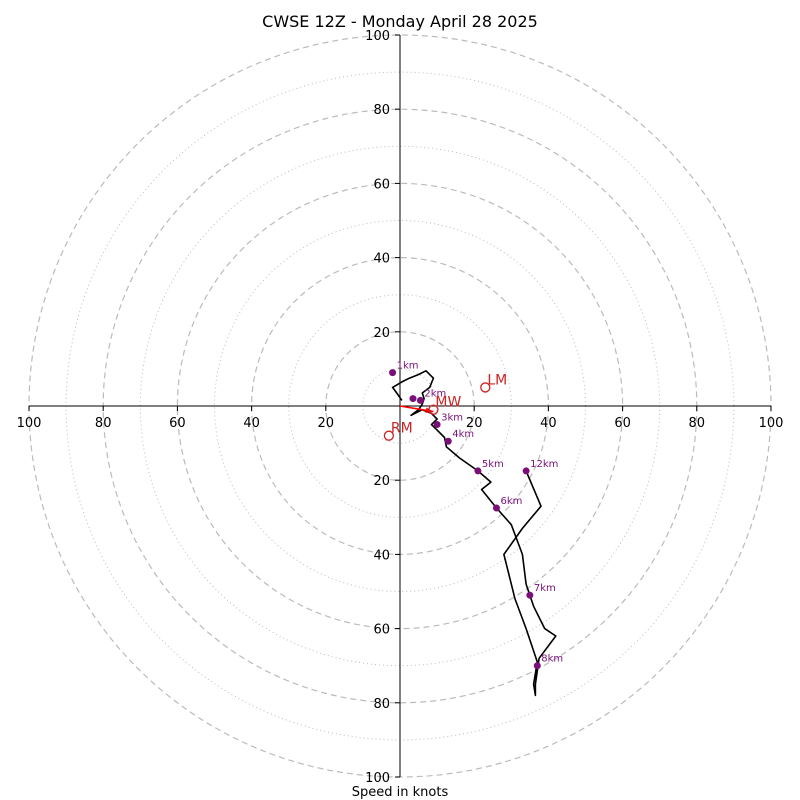 Image resolution: width=800 pixels, height=800 pixels. Describe the element at coordinates (545, 588) in the screenshot. I see `height-marker-label: 7km` at that location.